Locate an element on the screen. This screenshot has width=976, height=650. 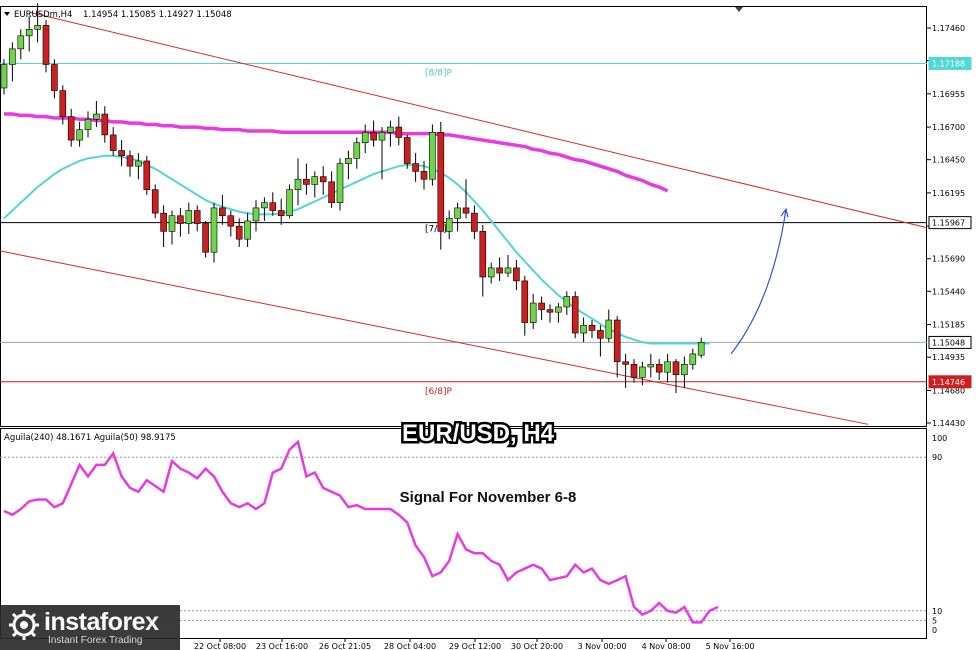
arrow-head-icon is located at coordinates (784, 212).